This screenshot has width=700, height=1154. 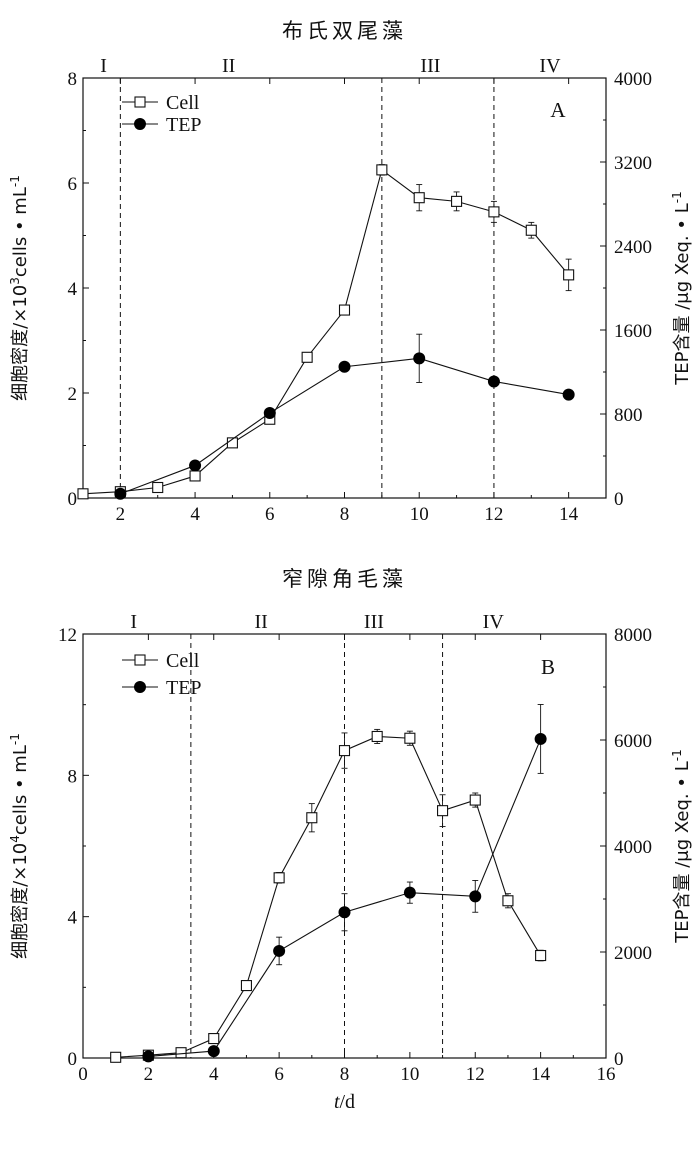 I want to click on y-right-tick-label: 0, so click(x=619, y=1059).